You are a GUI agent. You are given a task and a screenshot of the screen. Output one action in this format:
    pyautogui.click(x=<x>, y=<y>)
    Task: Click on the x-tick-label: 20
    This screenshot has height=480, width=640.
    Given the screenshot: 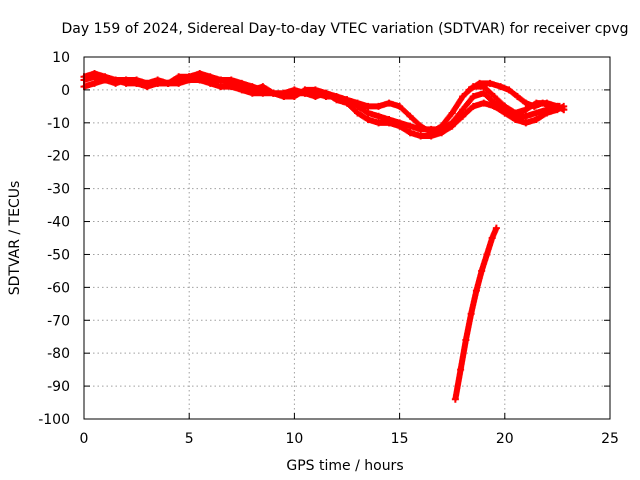 What is the action you would take?
    pyautogui.click(x=505, y=439)
    